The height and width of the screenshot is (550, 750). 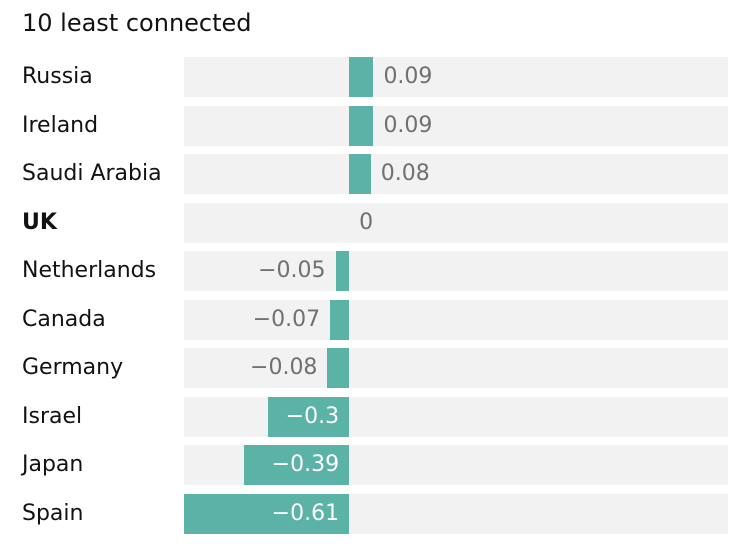 What do you see at coordinates (408, 125) in the screenshot?
I see `value-label-ireland: 0.09` at bounding box center [408, 125].